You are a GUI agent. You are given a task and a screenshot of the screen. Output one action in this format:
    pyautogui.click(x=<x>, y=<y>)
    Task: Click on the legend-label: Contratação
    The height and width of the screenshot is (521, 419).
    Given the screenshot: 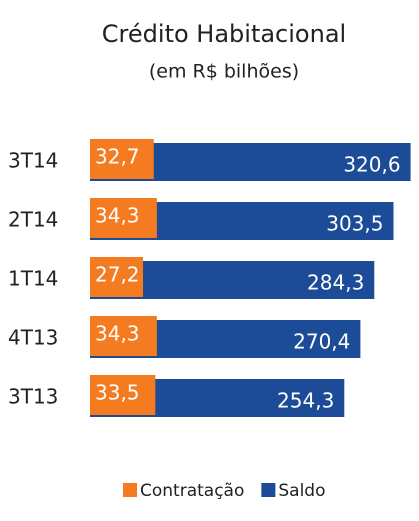 What is the action you would take?
    pyautogui.click(x=192, y=491)
    